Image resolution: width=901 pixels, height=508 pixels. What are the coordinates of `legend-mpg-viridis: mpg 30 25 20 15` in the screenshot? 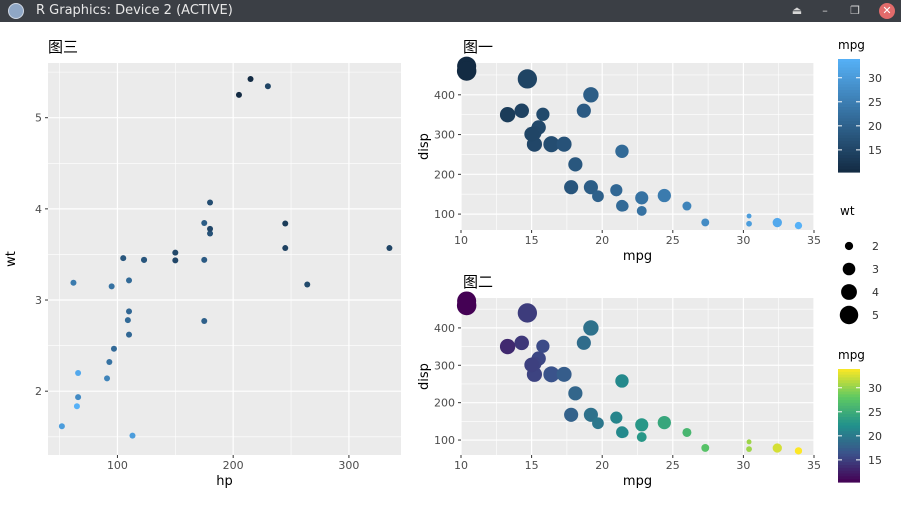 It's located at (860, 415).